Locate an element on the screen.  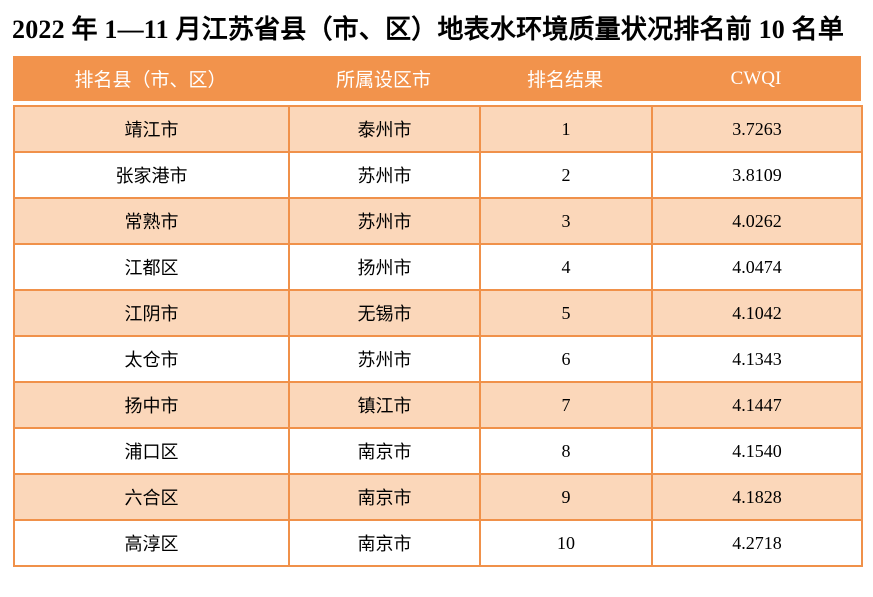
cell-county: 太仓市 is located at coordinates (151, 359).